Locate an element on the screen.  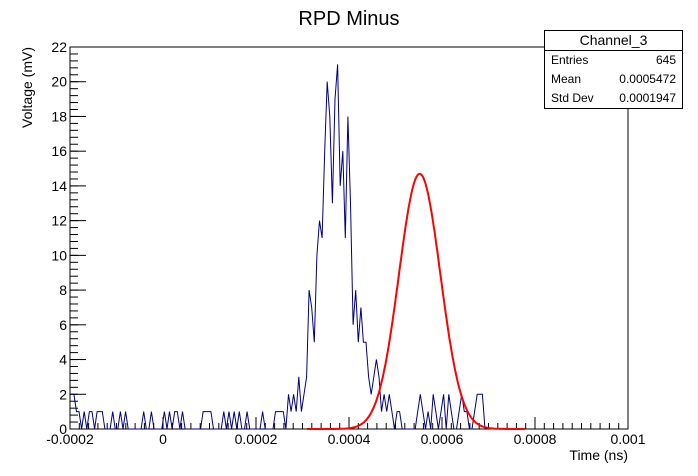
x-tick-label: 0 is located at coordinates (163, 439).